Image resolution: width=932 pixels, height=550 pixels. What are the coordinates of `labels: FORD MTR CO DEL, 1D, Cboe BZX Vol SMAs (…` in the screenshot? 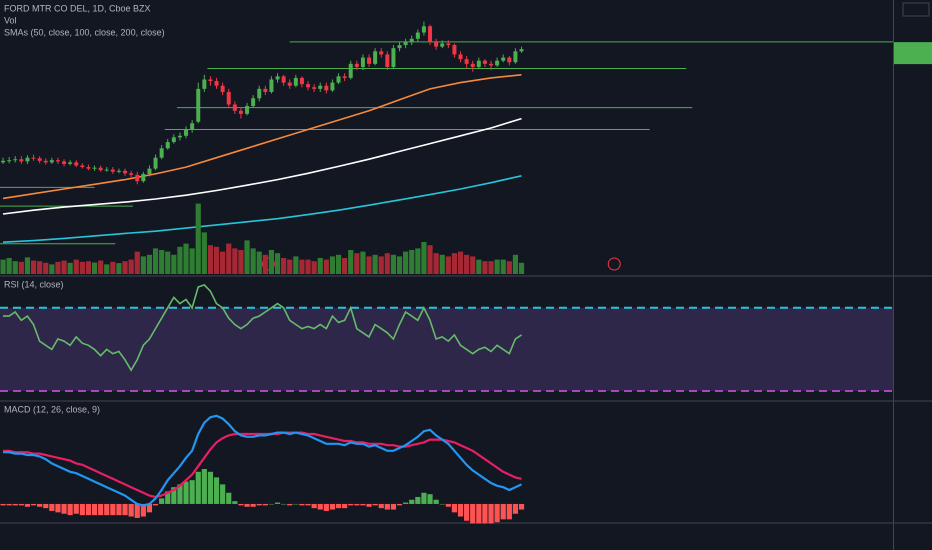 It's located at (84, 208).